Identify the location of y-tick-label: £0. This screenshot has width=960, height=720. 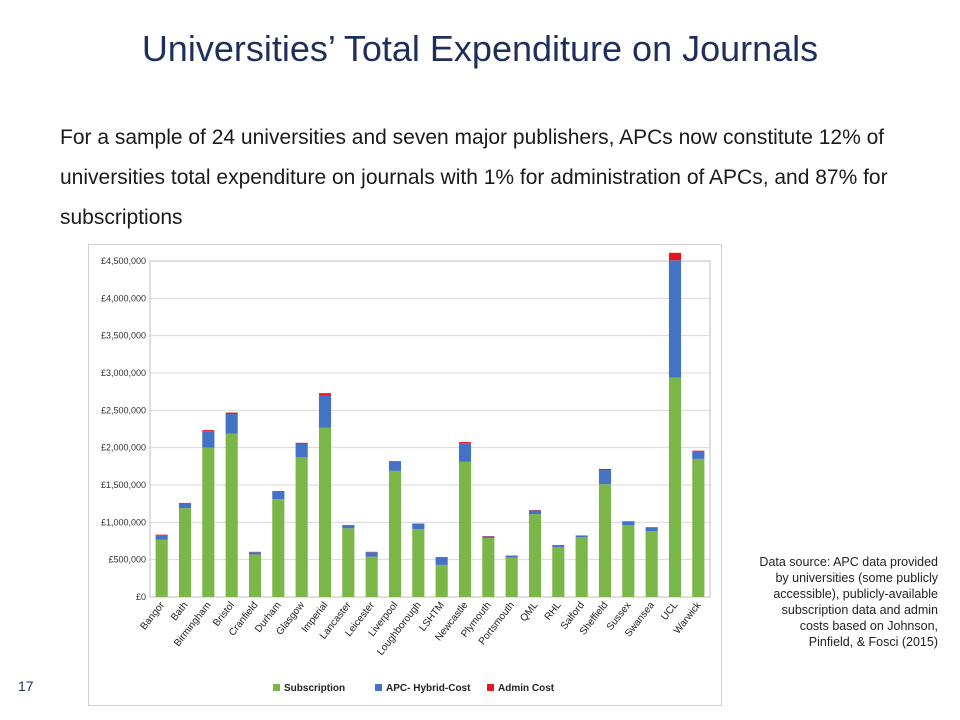
(141, 597).